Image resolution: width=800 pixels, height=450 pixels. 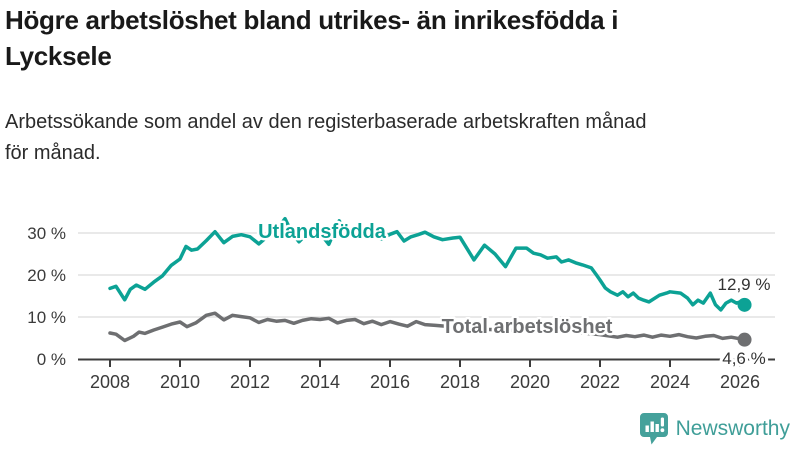 What do you see at coordinates (670, 382) in the screenshot?
I see `x-tick-label: 2024` at bounding box center [670, 382].